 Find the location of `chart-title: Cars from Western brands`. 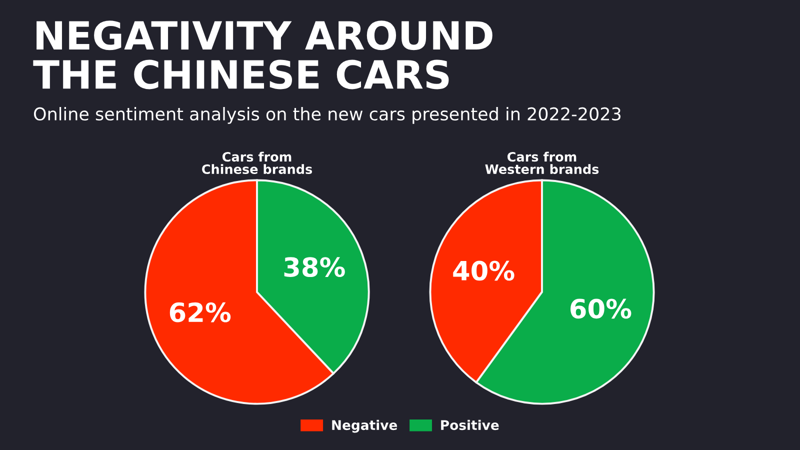

chart-title: Cars from Western brands is located at coordinates (542, 163).